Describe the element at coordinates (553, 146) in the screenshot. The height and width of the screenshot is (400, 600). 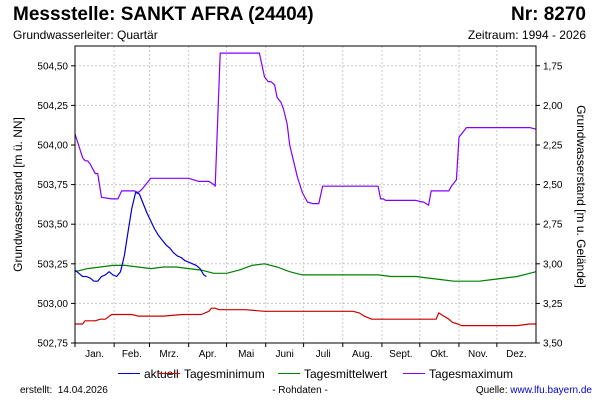
I see `y2-tick-label: 2,25` at that location.